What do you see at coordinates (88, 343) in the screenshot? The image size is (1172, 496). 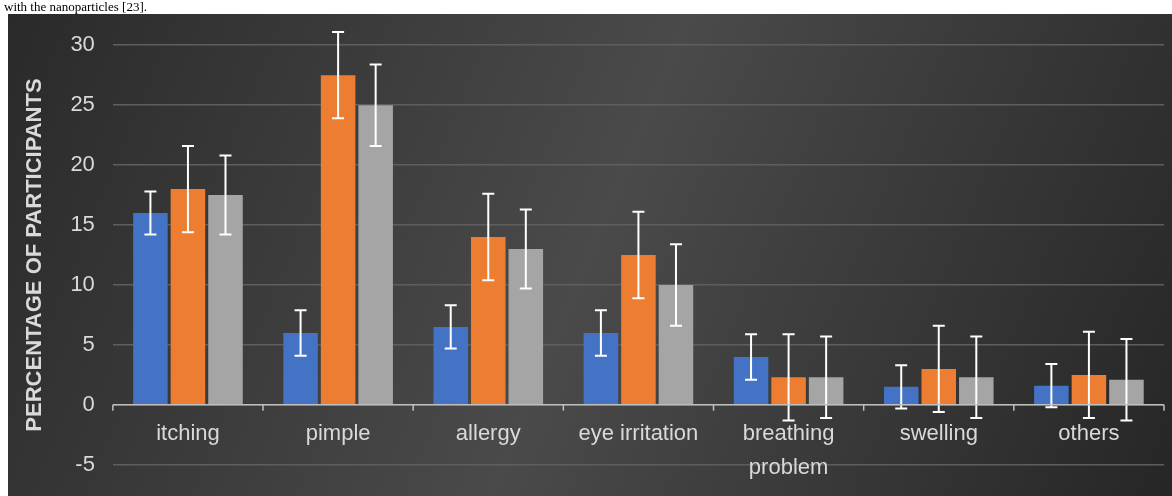 I see `y-tick-label: 5` at bounding box center [88, 343].